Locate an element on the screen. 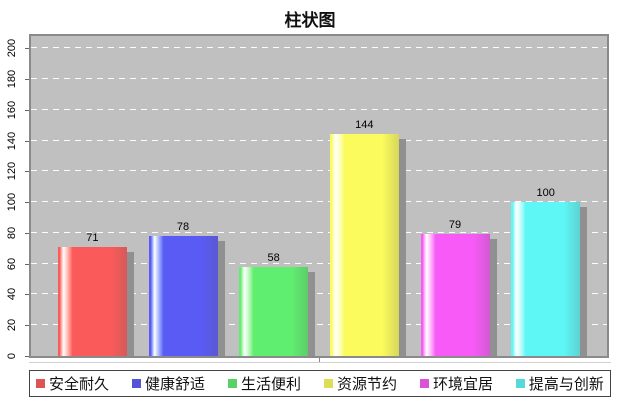 This screenshot has width=620, height=400. bar-slot: 100 is located at coordinates (545, 196).